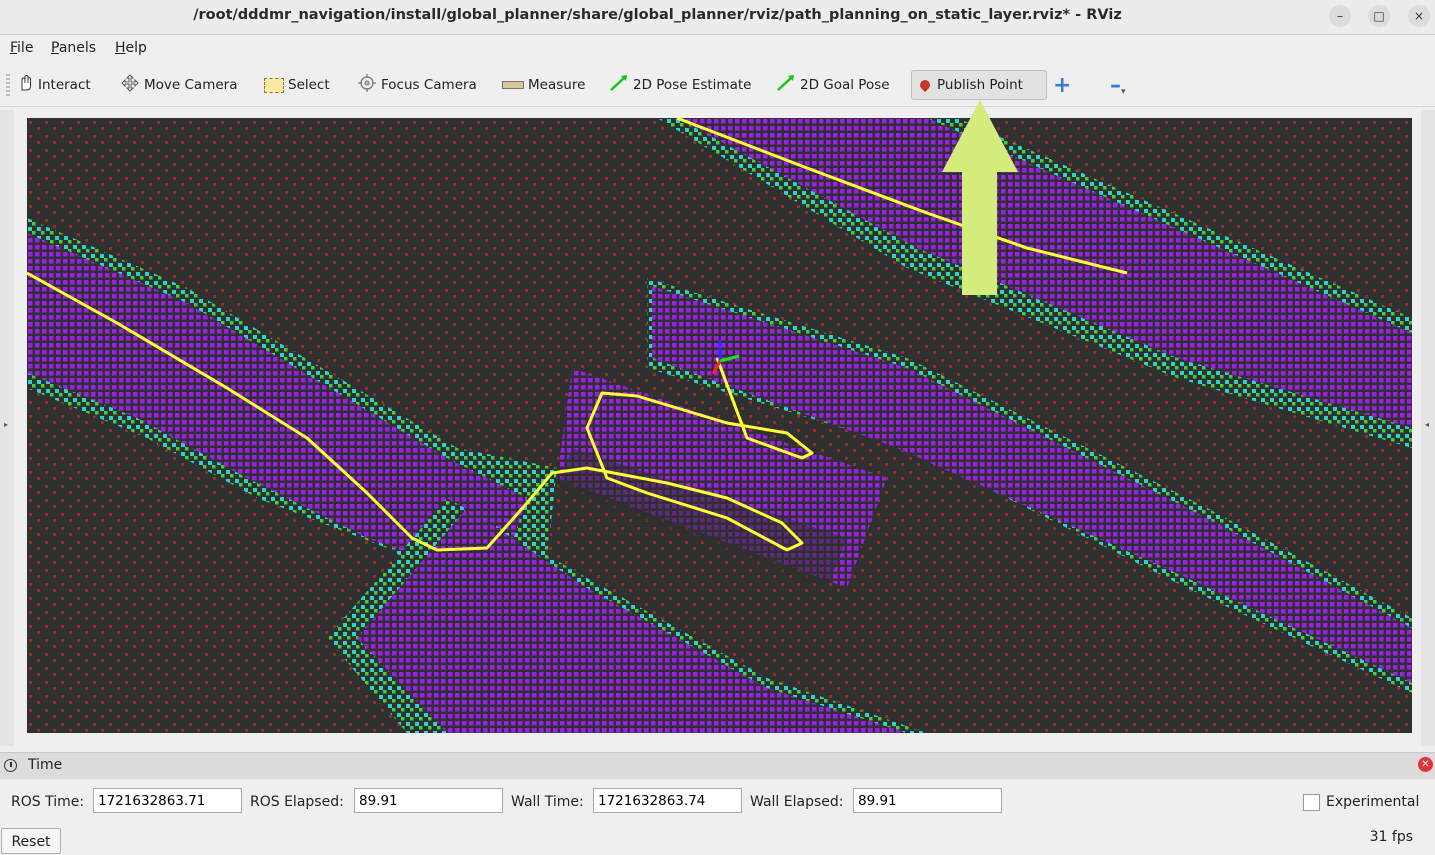  I want to click on wall-time-label: Wall Time:, so click(547, 802).